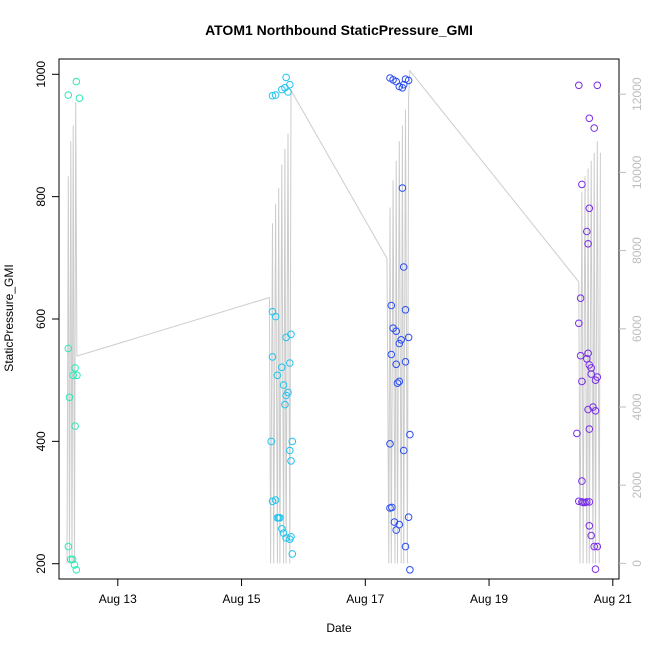 The width and height of the screenshot is (650, 650). I want to click on x-axis: Aug 13 Aug 15 Aug 17 Aug 19 Aug 21, so click(365, 592).